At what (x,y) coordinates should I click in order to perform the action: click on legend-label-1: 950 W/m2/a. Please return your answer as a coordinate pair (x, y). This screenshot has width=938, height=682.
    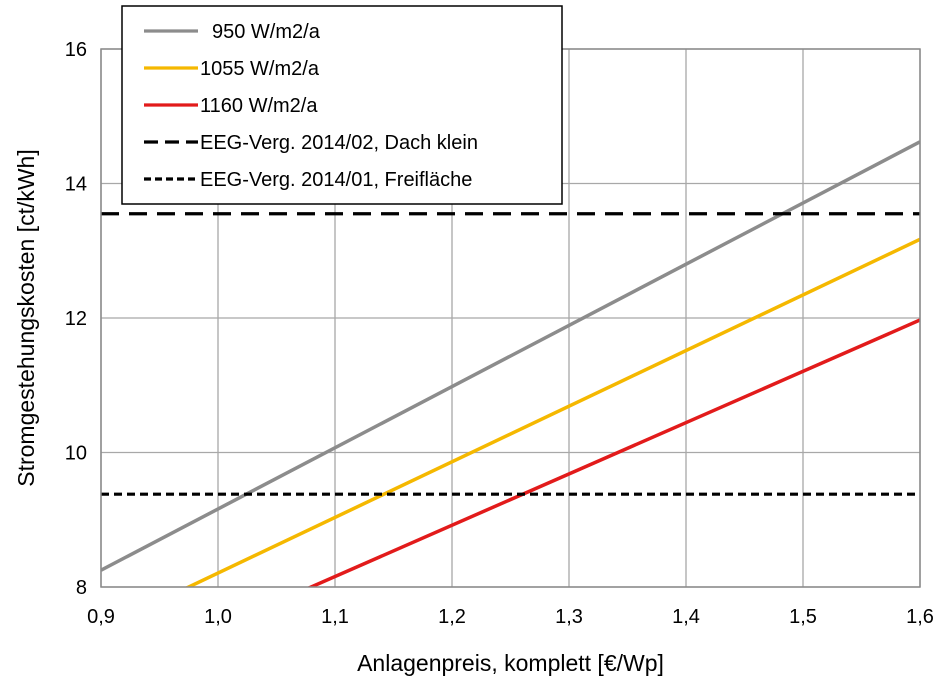
    Looking at the image, I should click on (266, 32).